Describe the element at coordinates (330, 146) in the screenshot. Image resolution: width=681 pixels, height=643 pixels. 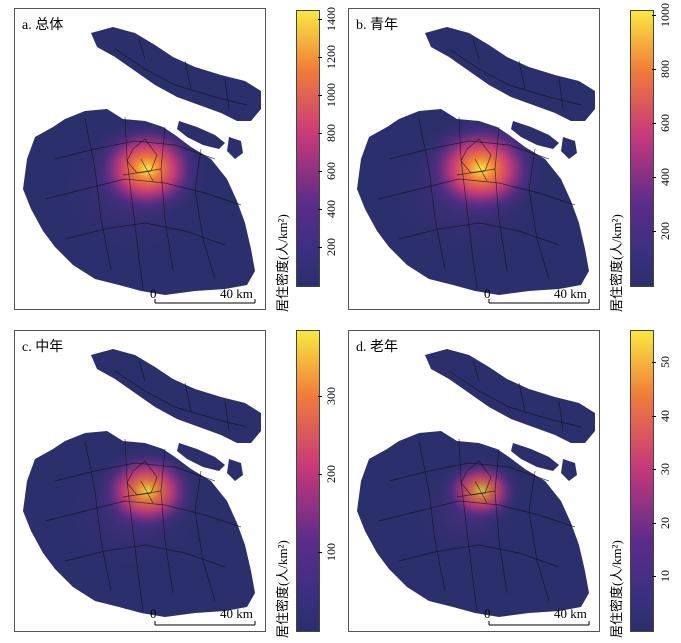
I see `colorbar-ticks: 200 400 600 800 1000 1200 1400` at that location.